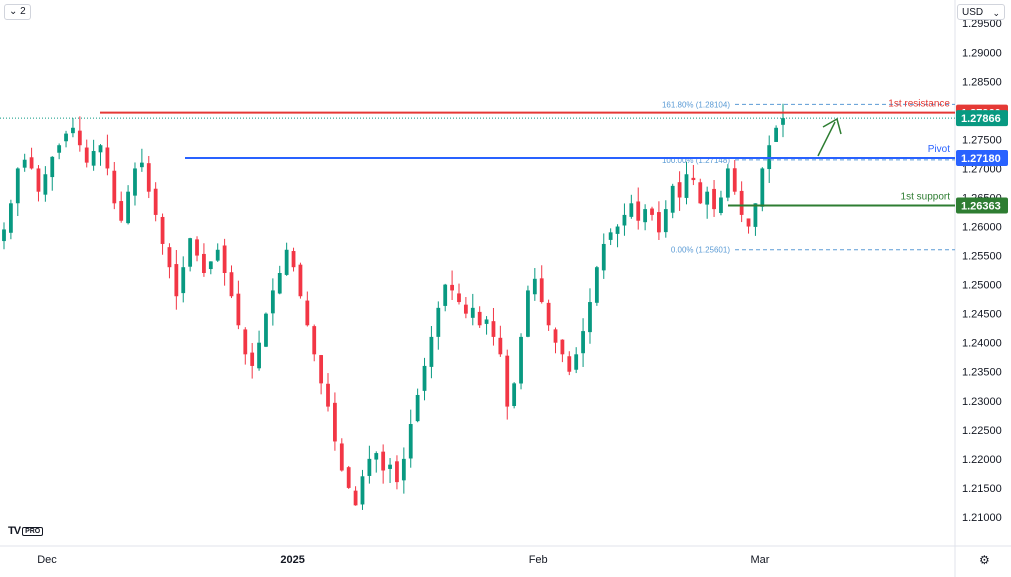 This screenshot has width=1011, height=577. I want to click on level-price-label: 1.27180, so click(981, 159).